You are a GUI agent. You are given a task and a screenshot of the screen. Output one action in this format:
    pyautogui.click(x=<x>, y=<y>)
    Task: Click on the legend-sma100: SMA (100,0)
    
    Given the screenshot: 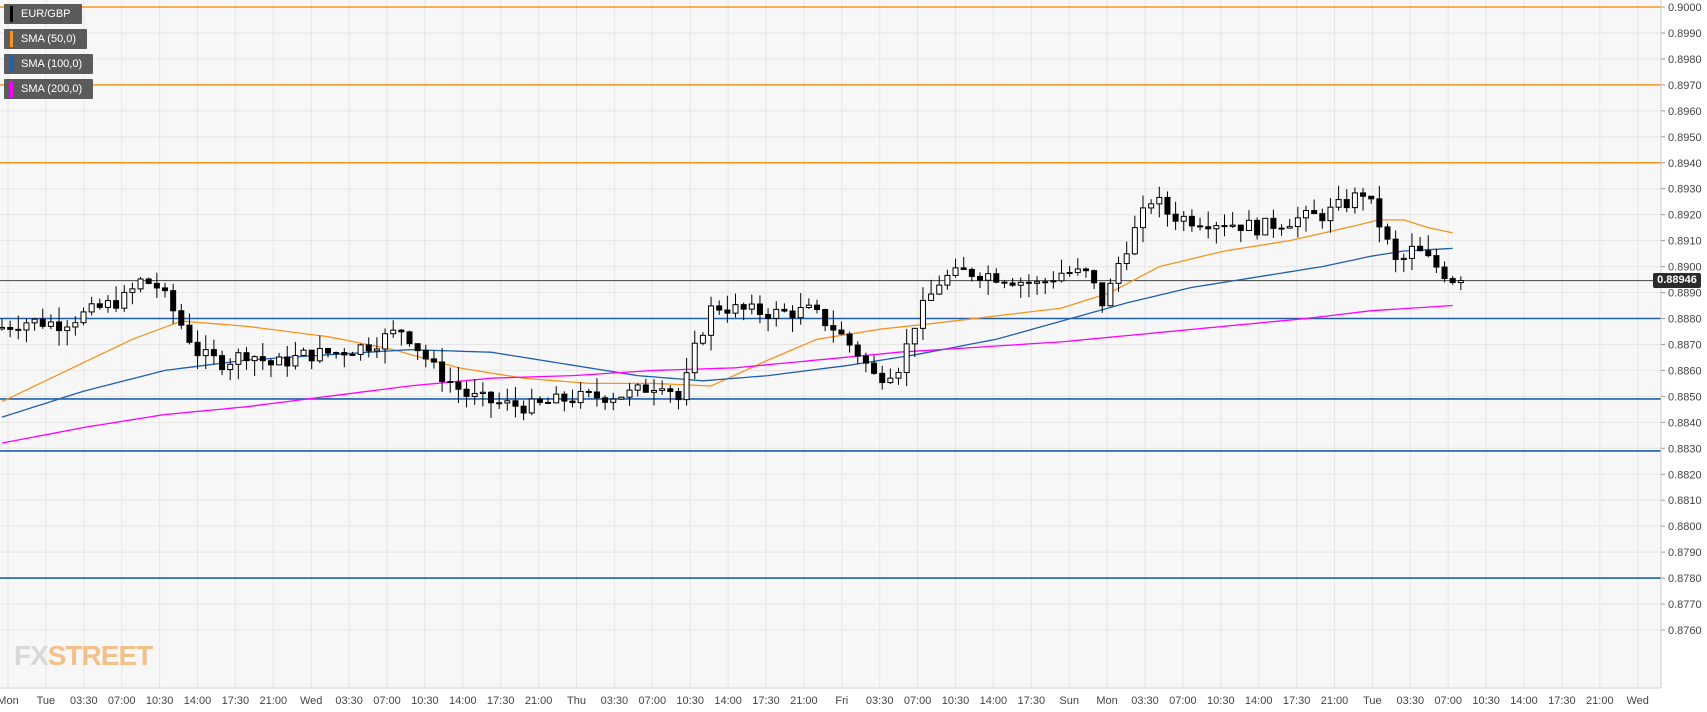 What is the action you would take?
    pyautogui.click(x=49, y=64)
    